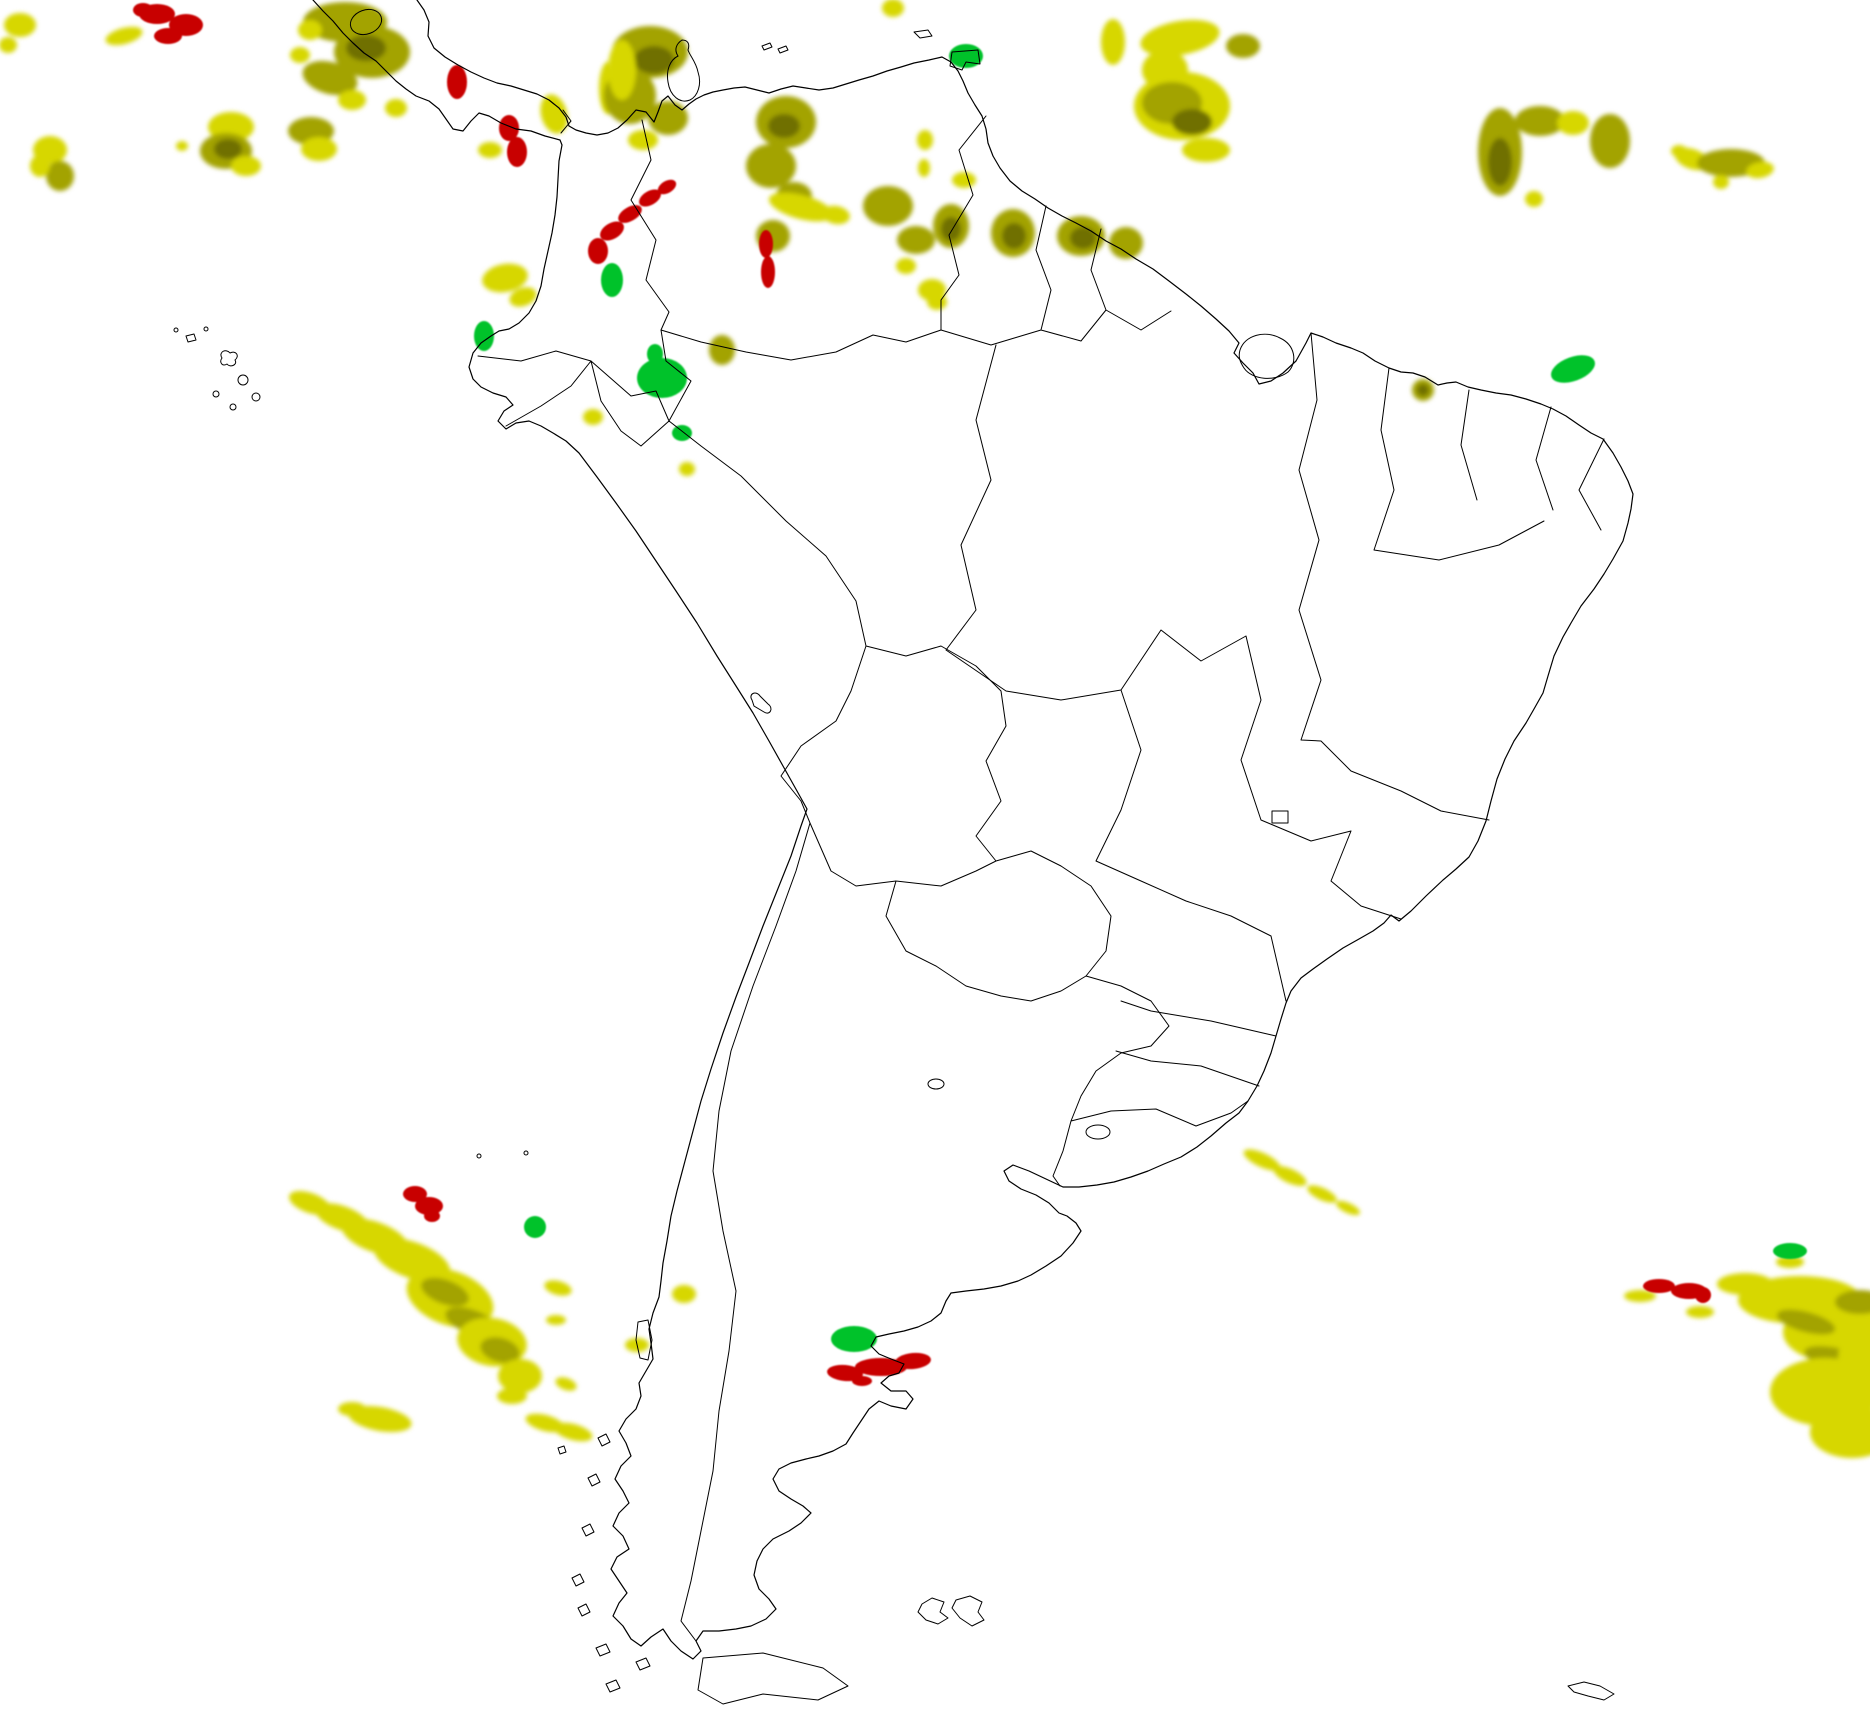 The width and height of the screenshot is (1870, 1714). What do you see at coordinates (1591, 1691) in the screenshot?
I see `south-georgia-island` at bounding box center [1591, 1691].